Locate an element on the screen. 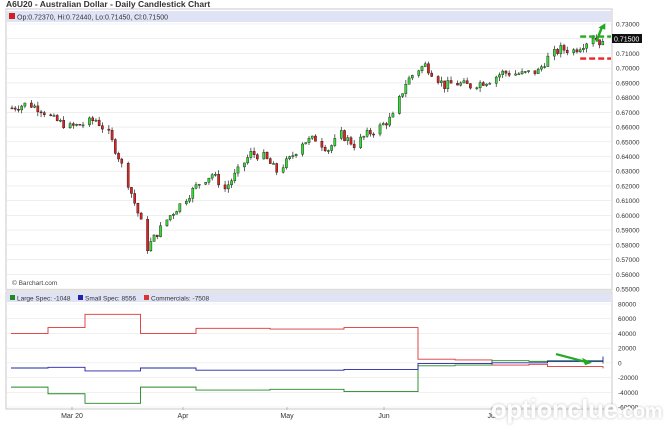 The width and height of the screenshot is (670, 436). cot-y-tick-label: 0 is located at coordinates (620, 363).